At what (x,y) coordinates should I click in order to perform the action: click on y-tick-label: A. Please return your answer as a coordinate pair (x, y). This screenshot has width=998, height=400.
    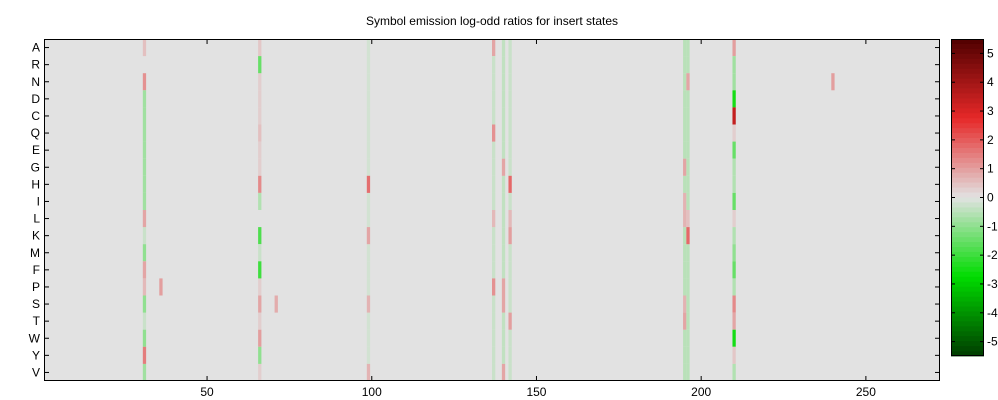
    Looking at the image, I should click on (36, 48).